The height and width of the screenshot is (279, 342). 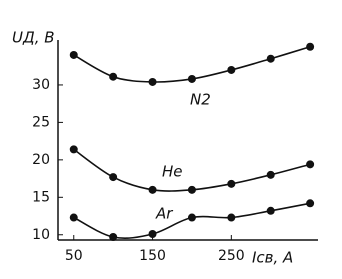 What do you see at coordinates (164, 214) in the screenshot?
I see `series-label: Ar` at bounding box center [164, 214].